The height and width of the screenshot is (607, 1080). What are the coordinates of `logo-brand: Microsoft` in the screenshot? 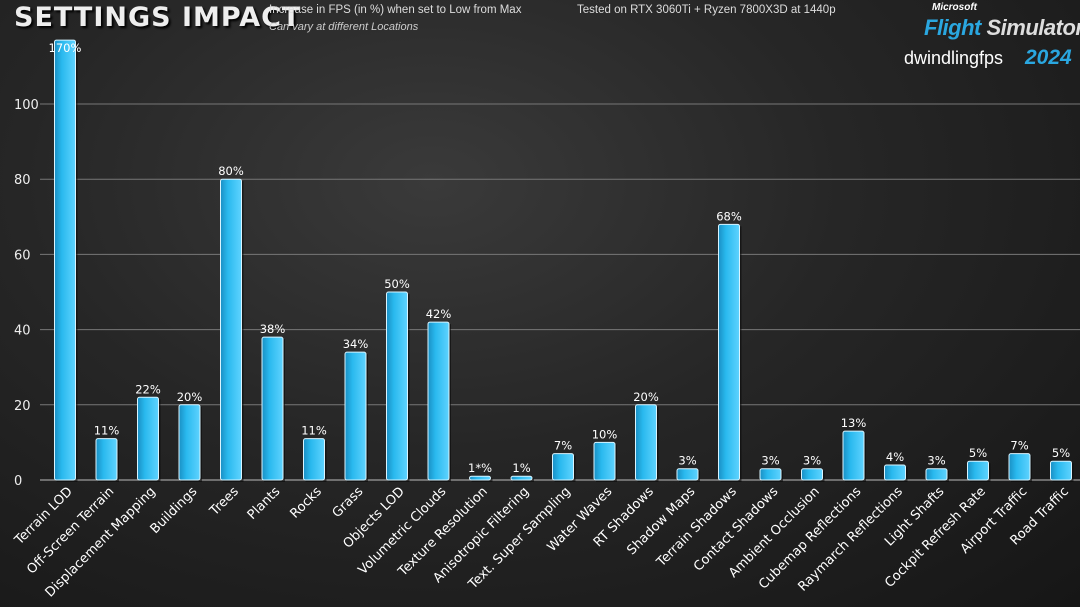 It's located at (954, 7).